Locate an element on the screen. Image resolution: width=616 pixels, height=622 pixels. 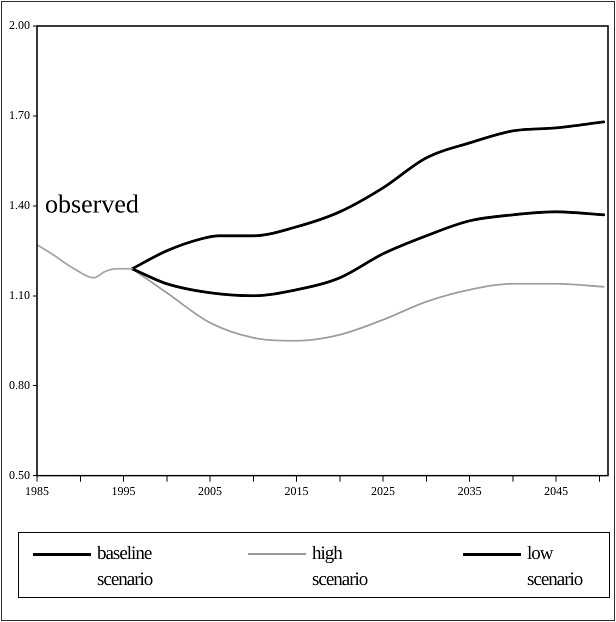
y-tick-label: 1.10 is located at coordinates (19, 295).